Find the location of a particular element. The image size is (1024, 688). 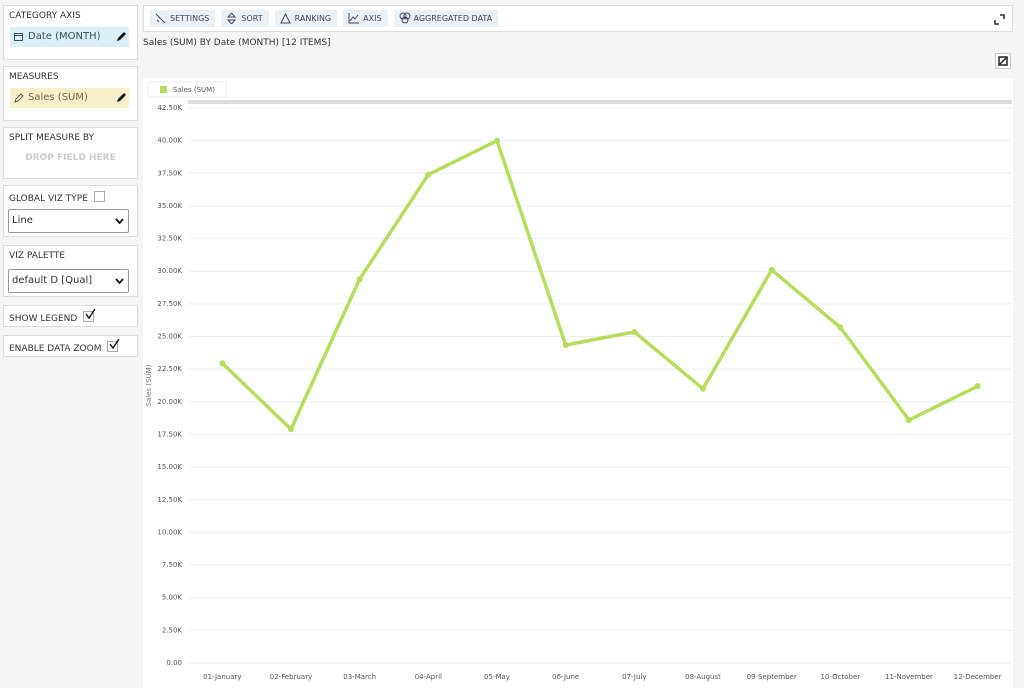

split-panel: SPLIT MEASURE BY DROP FIELD HERE is located at coordinates (70, 153).